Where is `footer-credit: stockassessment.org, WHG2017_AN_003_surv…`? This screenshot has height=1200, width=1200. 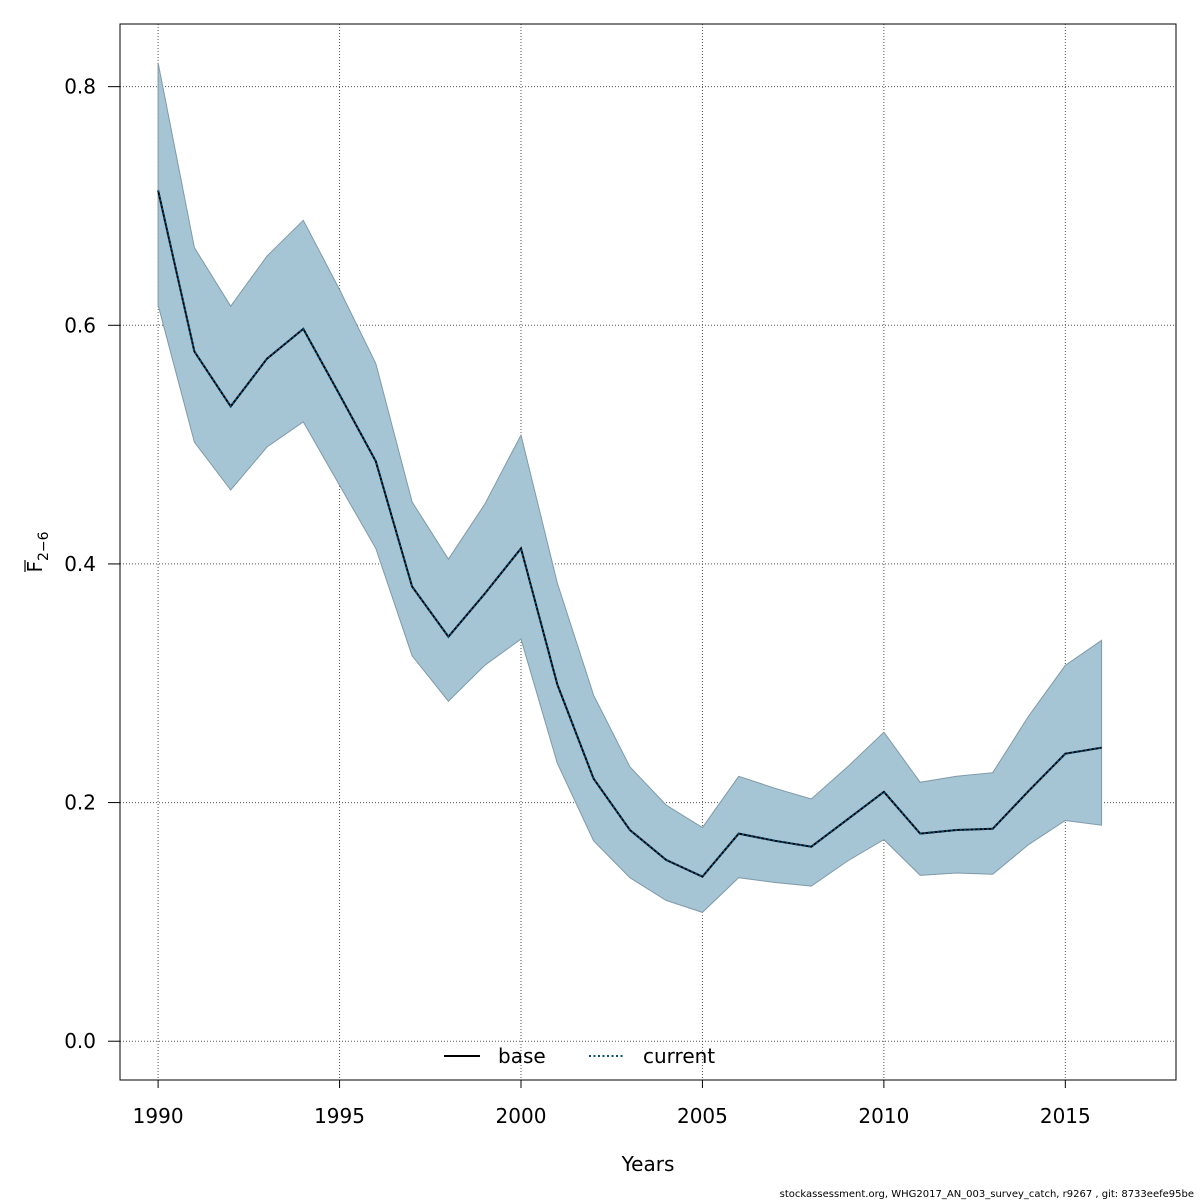 footer-credit: stockassessment.org, WHG2017_AN_003_surv… is located at coordinates (987, 1194).